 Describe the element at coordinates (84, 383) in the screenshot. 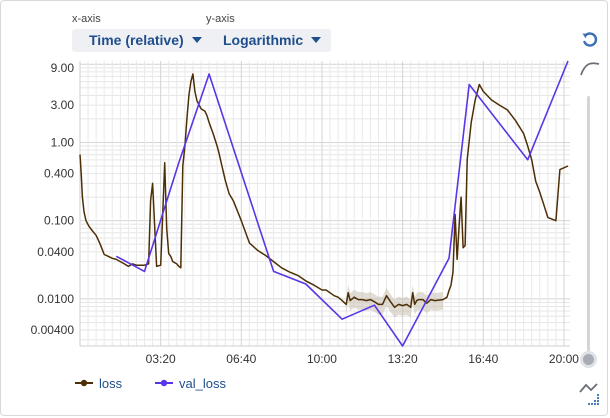

I see `legend-marker-loss` at that location.